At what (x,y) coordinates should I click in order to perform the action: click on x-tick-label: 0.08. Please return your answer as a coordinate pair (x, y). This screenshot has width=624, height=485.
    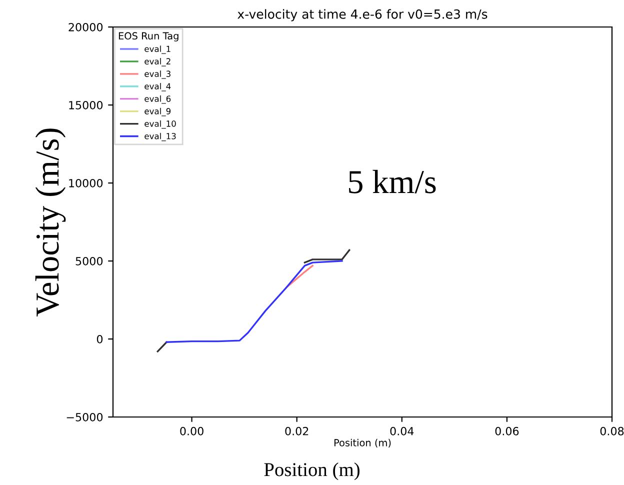
    Looking at the image, I should click on (612, 431).